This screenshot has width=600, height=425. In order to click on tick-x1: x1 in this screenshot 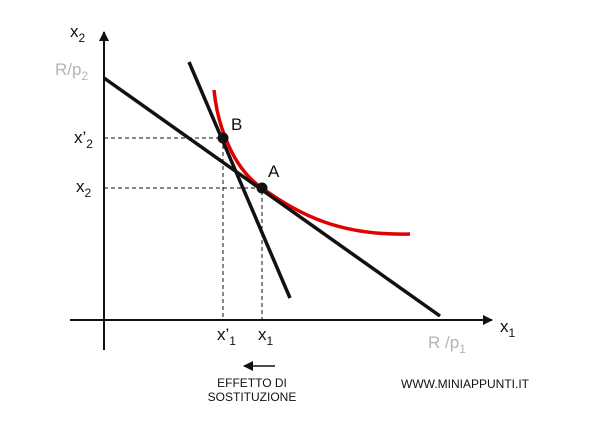, I will do `click(266, 336)`.